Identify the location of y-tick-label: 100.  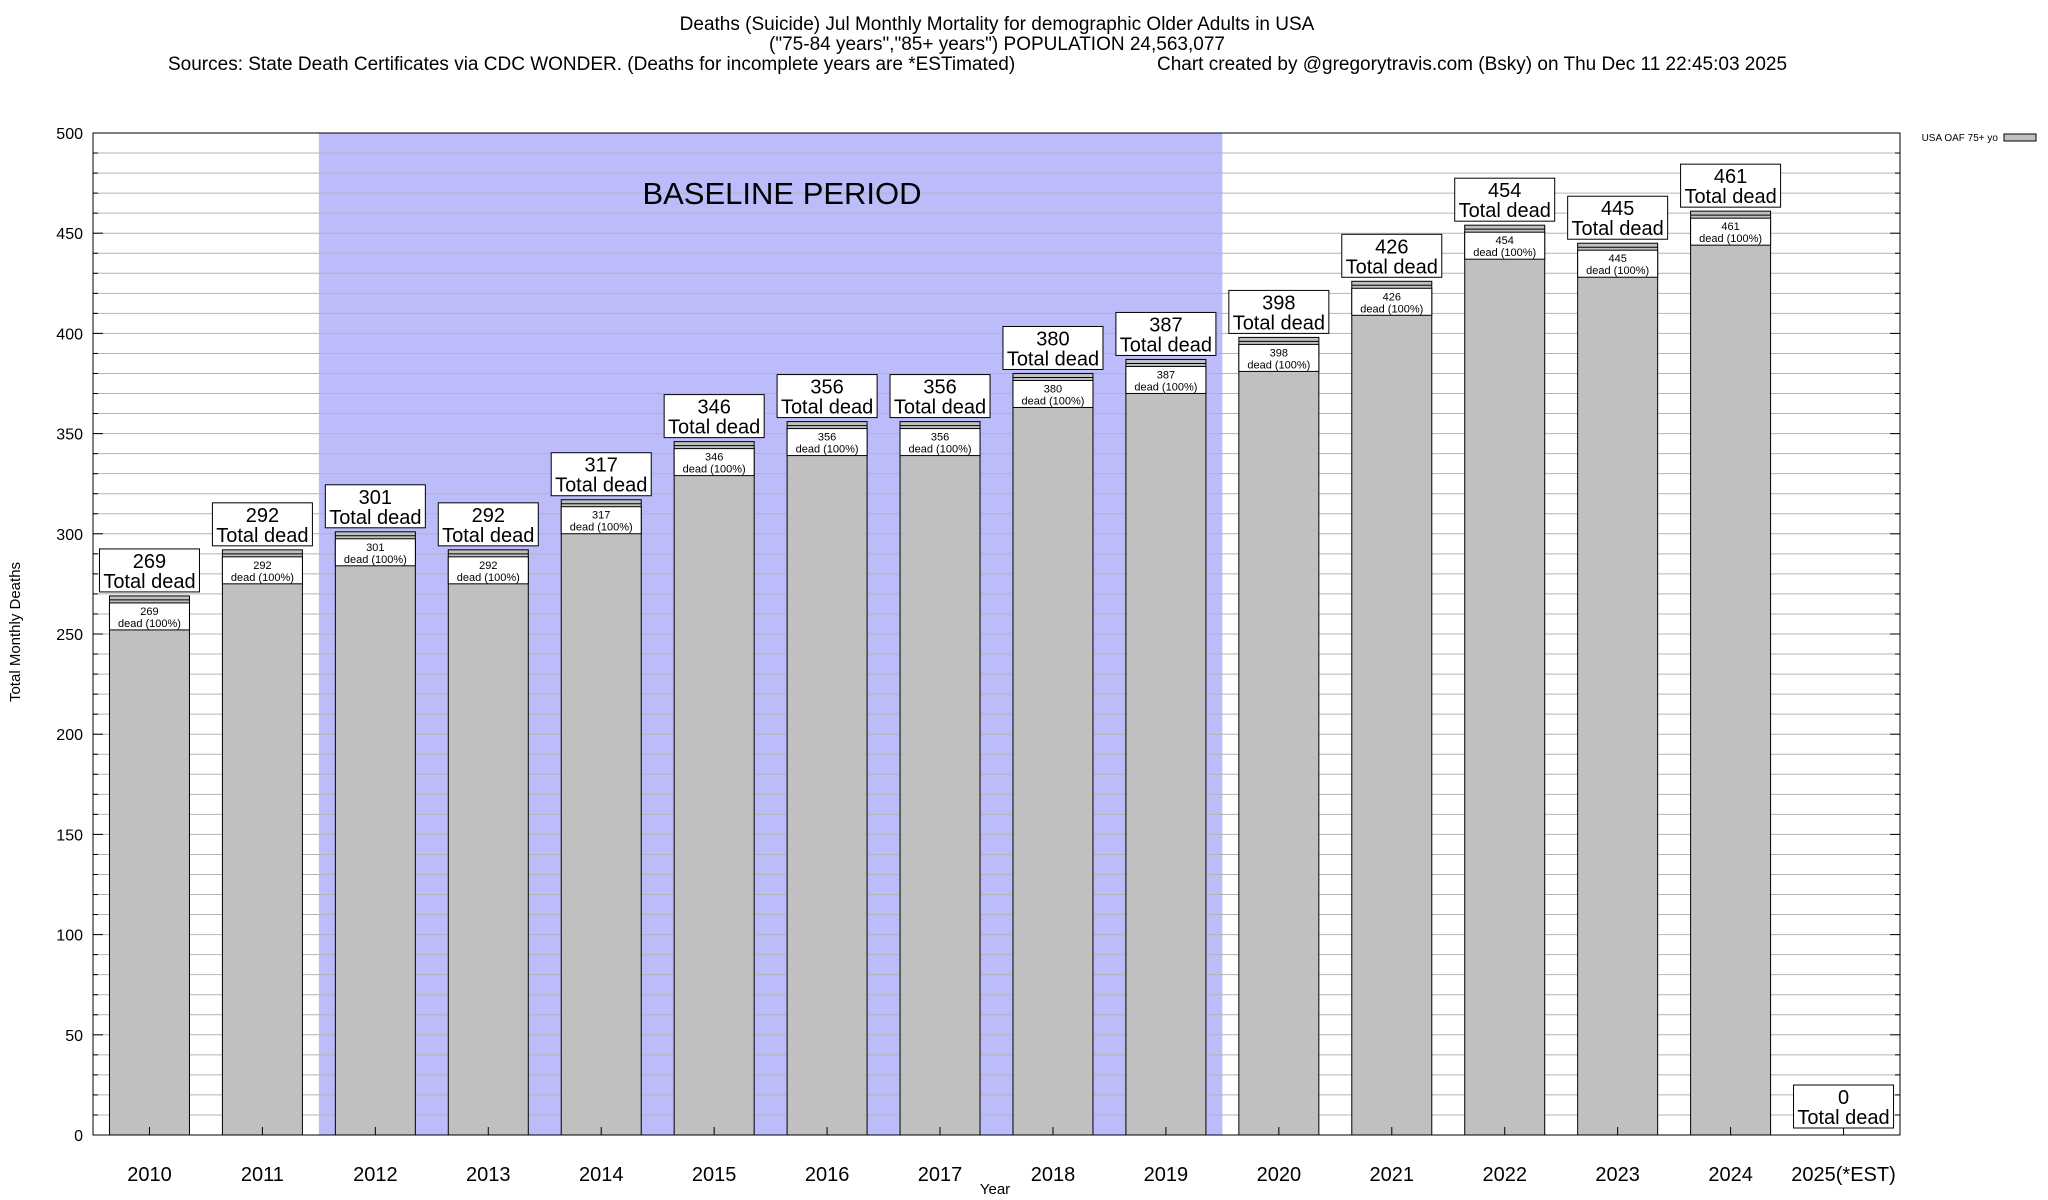
(69, 936).